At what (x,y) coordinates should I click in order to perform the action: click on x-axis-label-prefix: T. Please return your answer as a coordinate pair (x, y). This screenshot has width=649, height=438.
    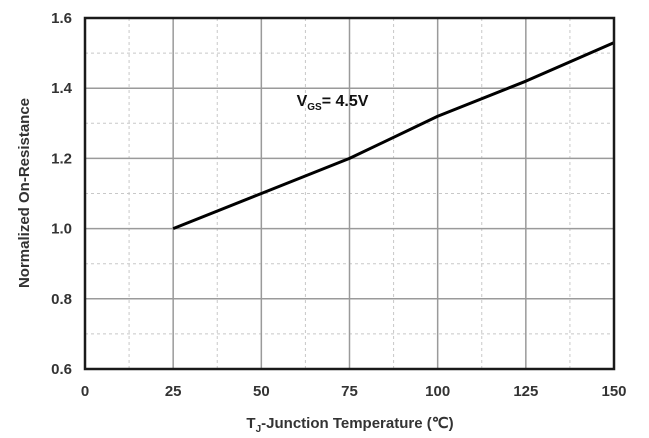
    Looking at the image, I should click on (250, 423).